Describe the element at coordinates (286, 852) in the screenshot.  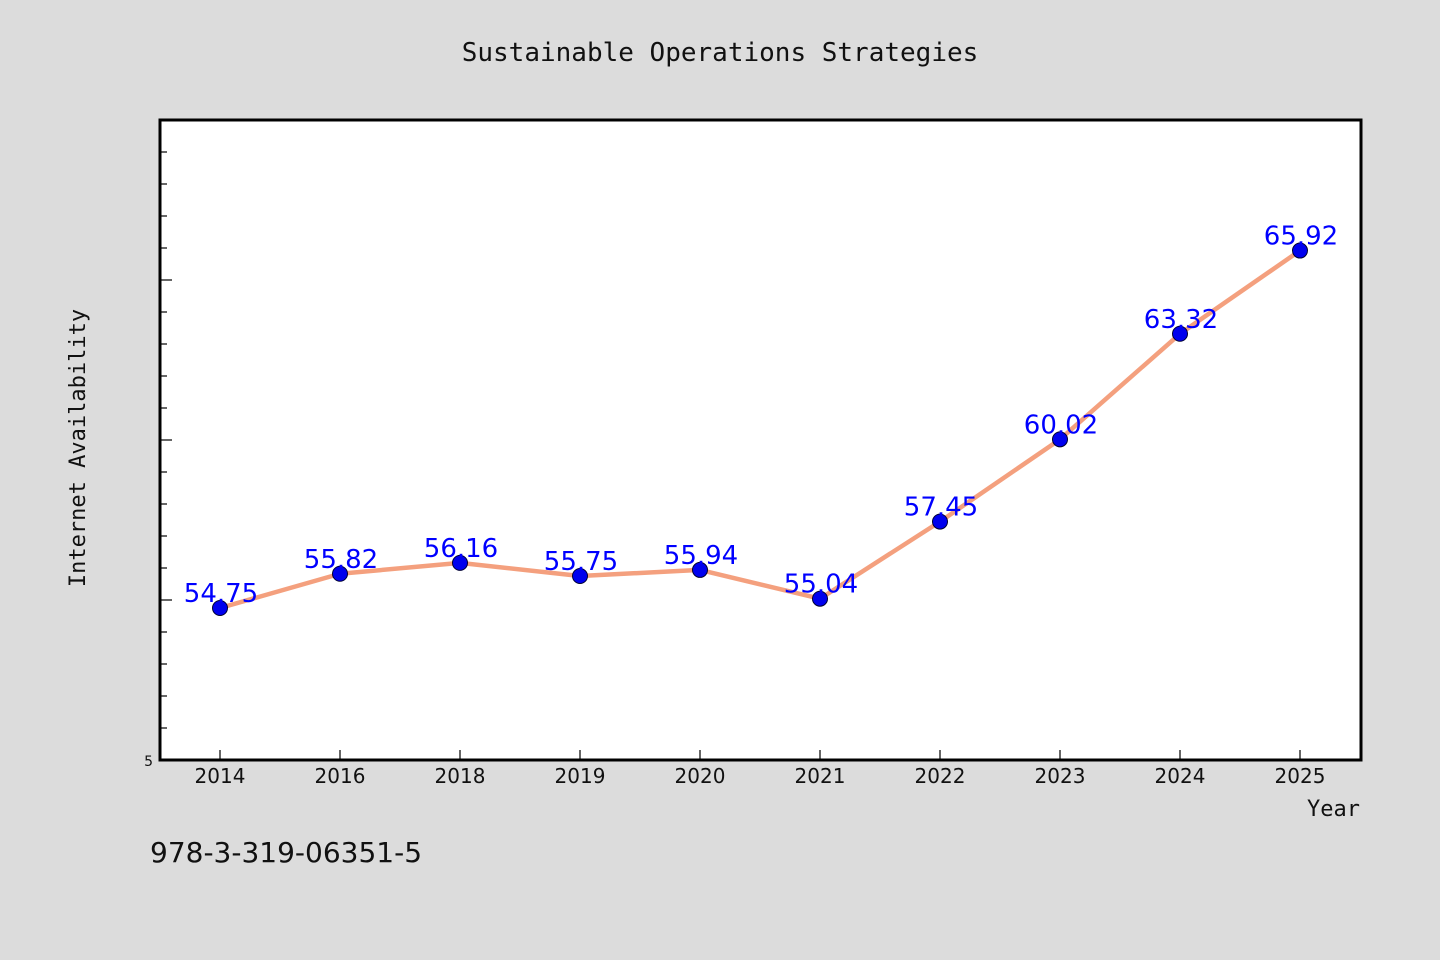
I see `isbn-text: 978-3-319-06351-5` at that location.